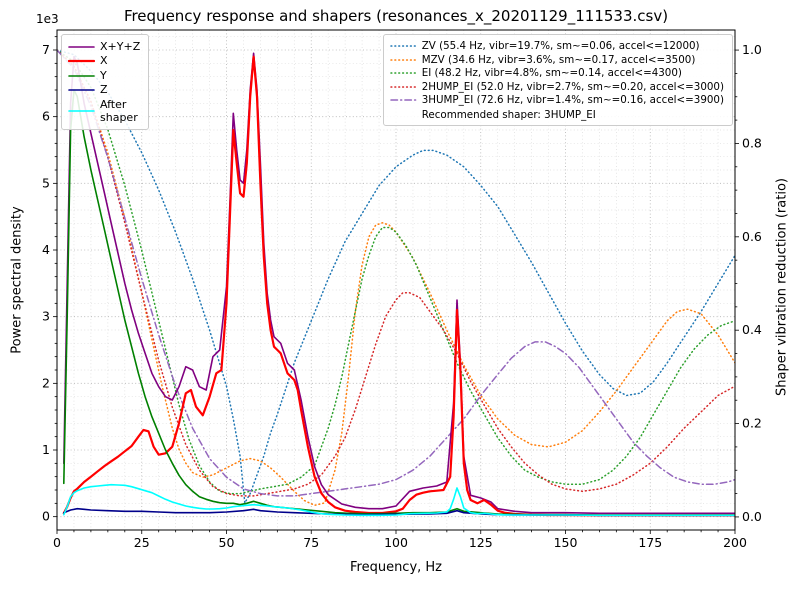  What do you see at coordinates (566, 542) in the screenshot?
I see `x-tick-label: 150` at bounding box center [566, 542].